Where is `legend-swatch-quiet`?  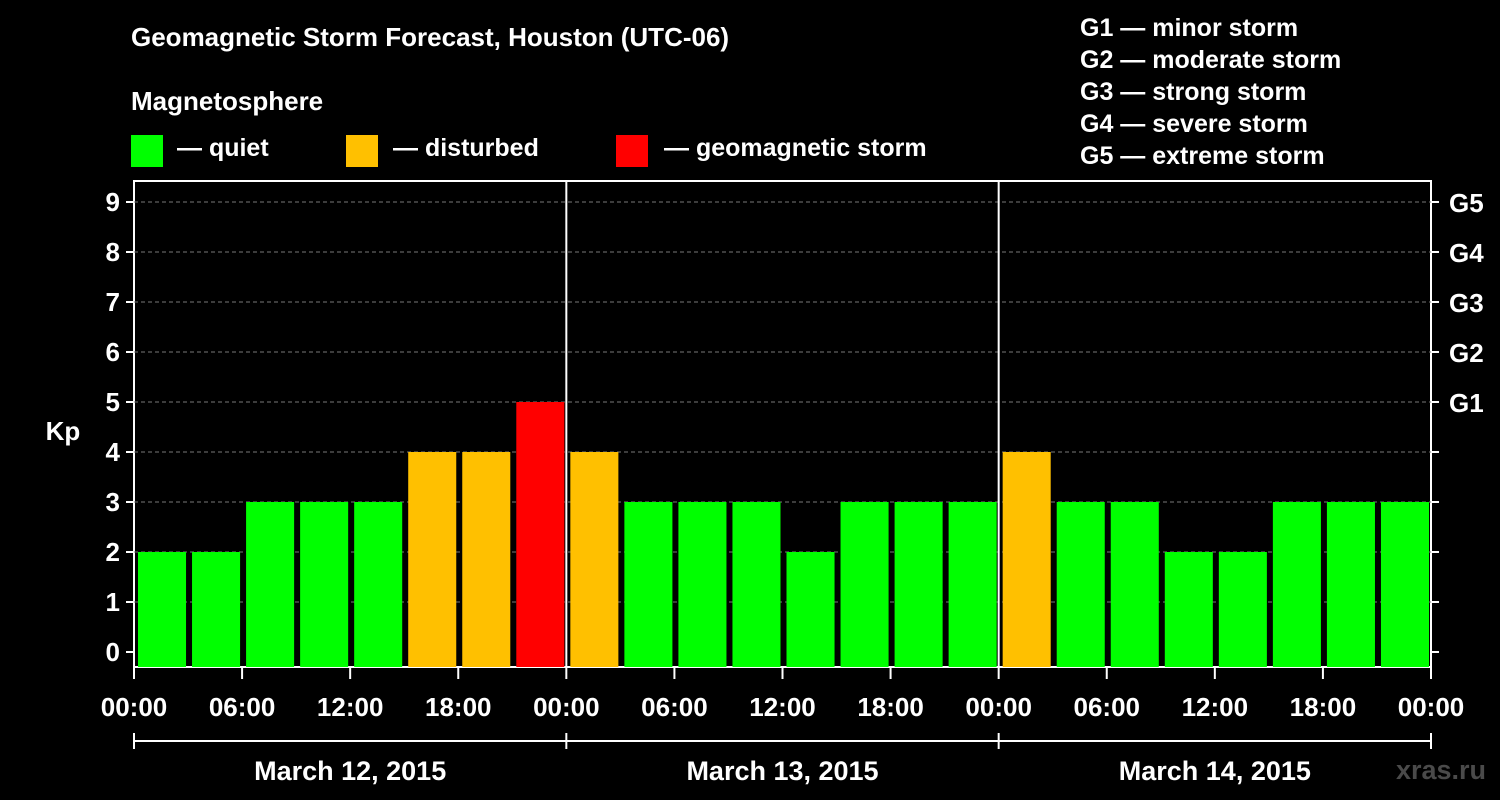
legend-swatch-quiet is located at coordinates (147, 151).